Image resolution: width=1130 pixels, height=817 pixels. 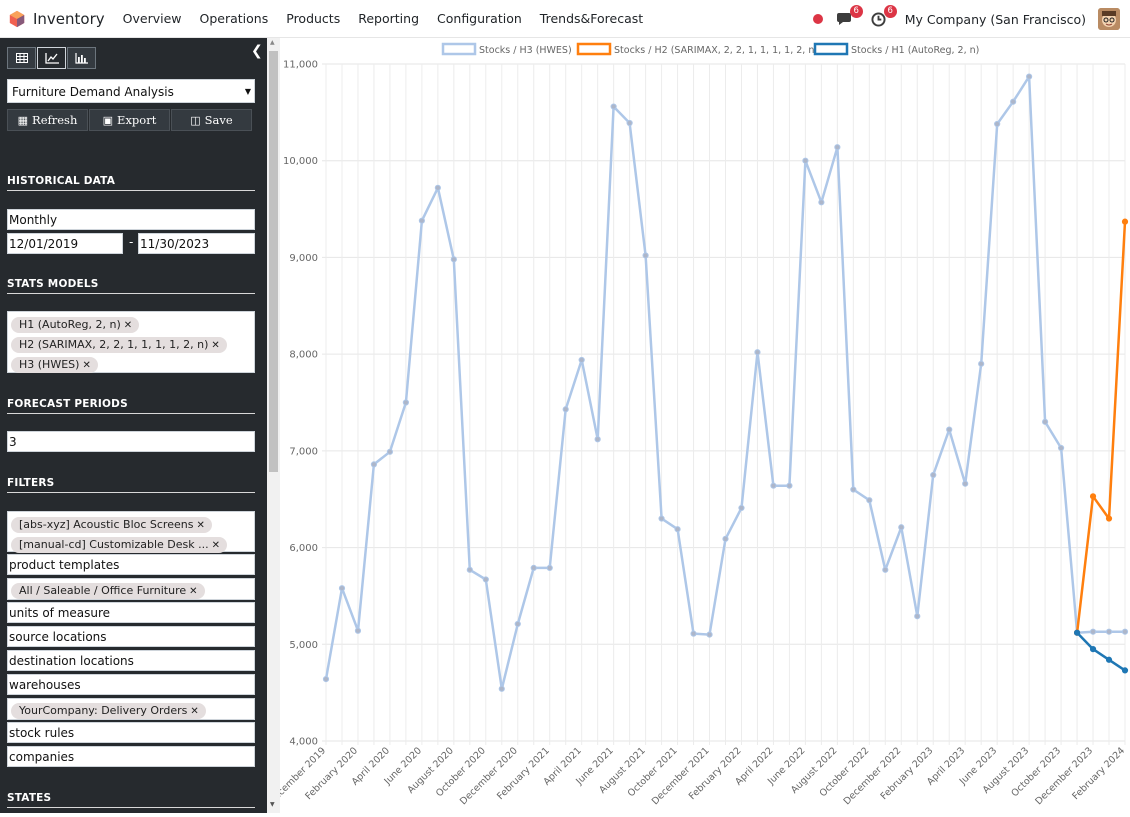 What do you see at coordinates (389, 18) in the screenshot?
I see `menu-reporting: Reporting` at bounding box center [389, 18].